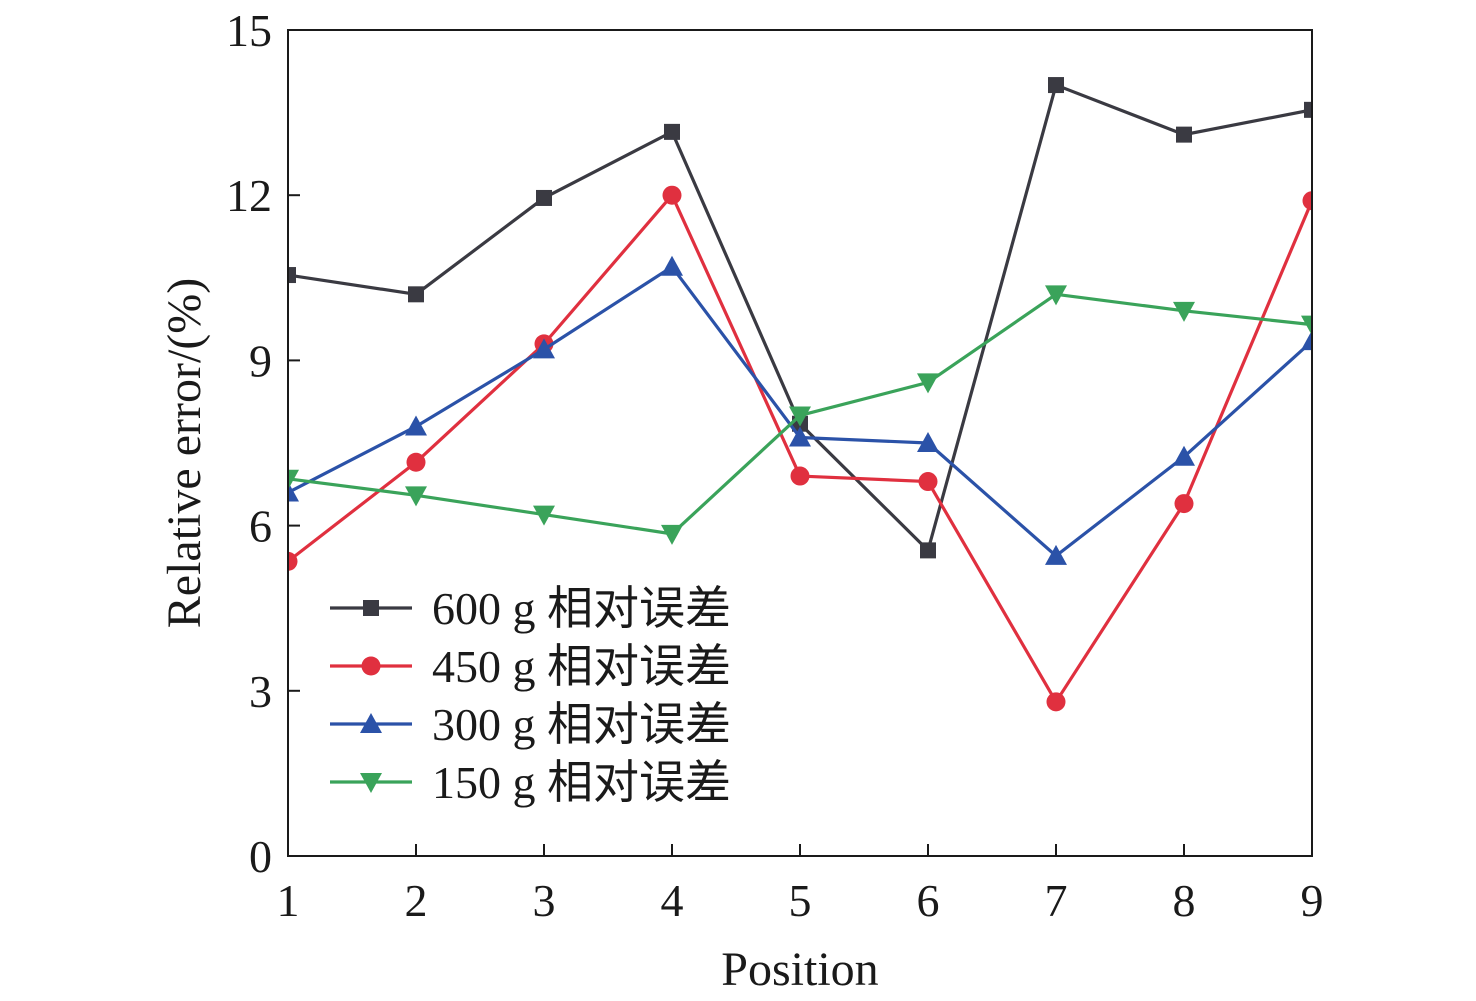 Image resolution: width=1476 pixels, height=1001 pixels. What do you see at coordinates (1056, 900) in the screenshot?
I see `x-tick-label: 7` at bounding box center [1056, 900].